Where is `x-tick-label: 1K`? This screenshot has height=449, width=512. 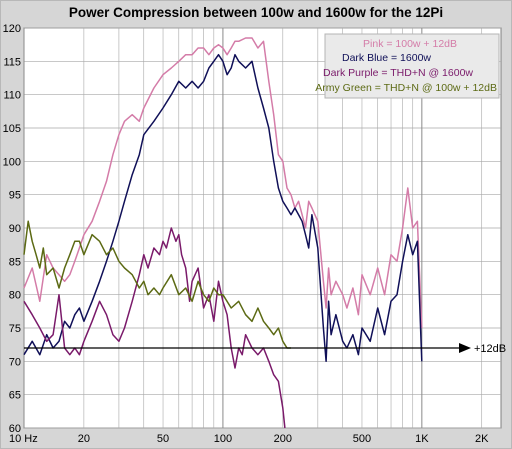
x-tick-label: 1K is located at coordinates (422, 439).